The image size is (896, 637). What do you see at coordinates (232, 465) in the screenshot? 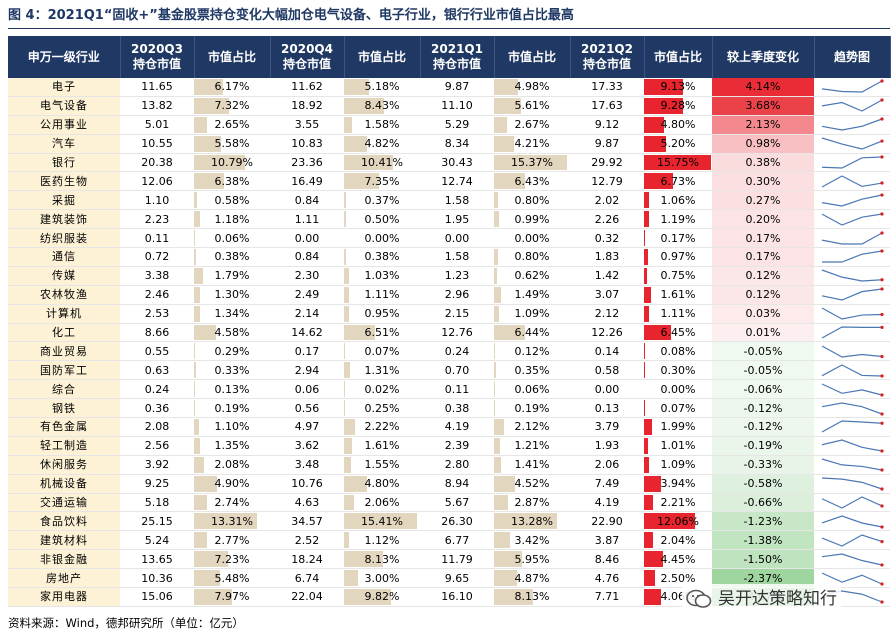
I see `q3-pct-cell-value: 2.08%` at bounding box center [232, 465].